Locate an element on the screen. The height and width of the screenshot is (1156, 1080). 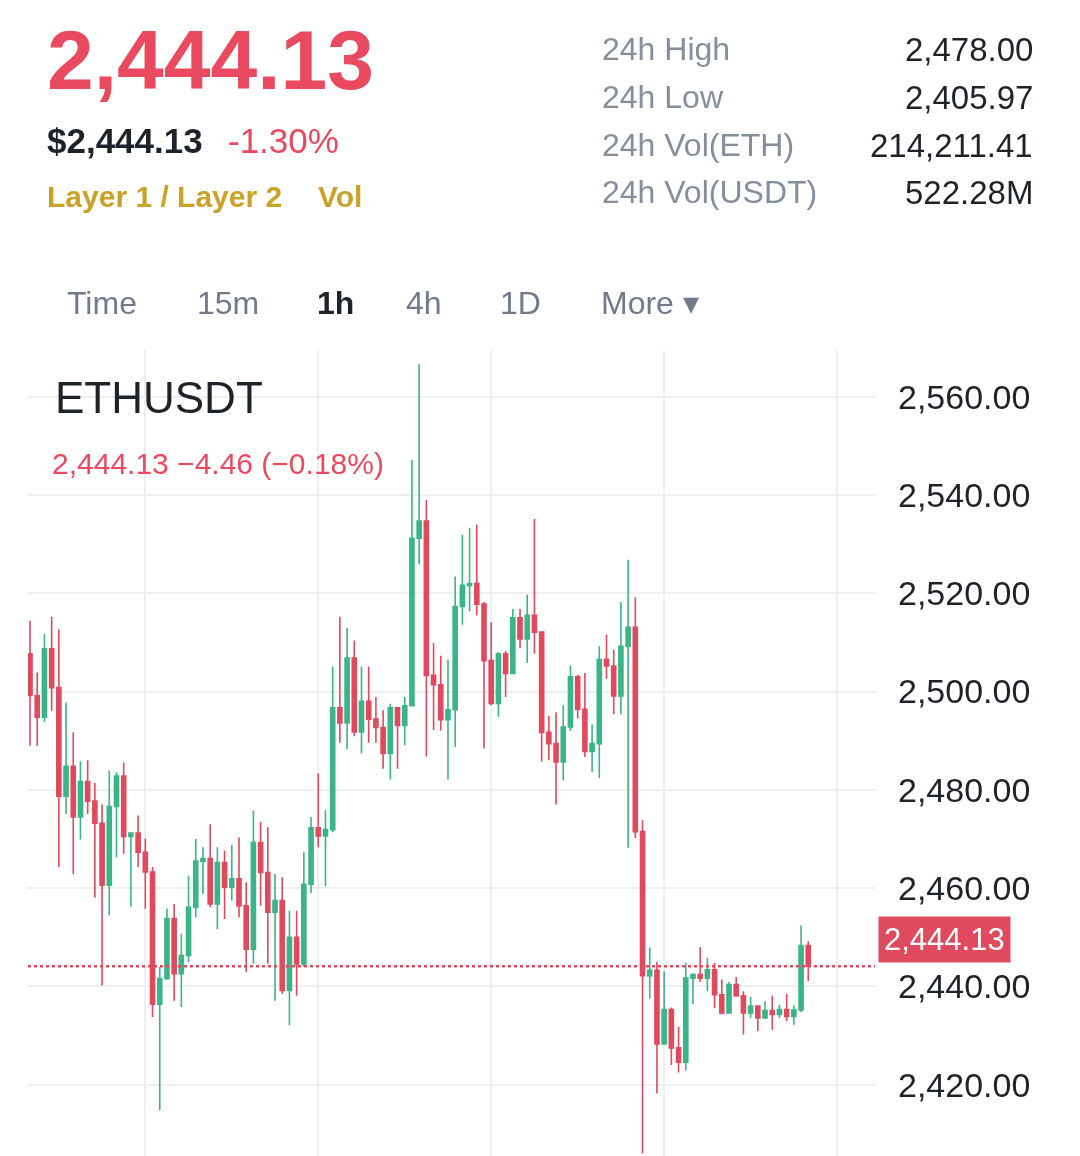
y-tick-label: 2,560.00 is located at coordinates (964, 396).